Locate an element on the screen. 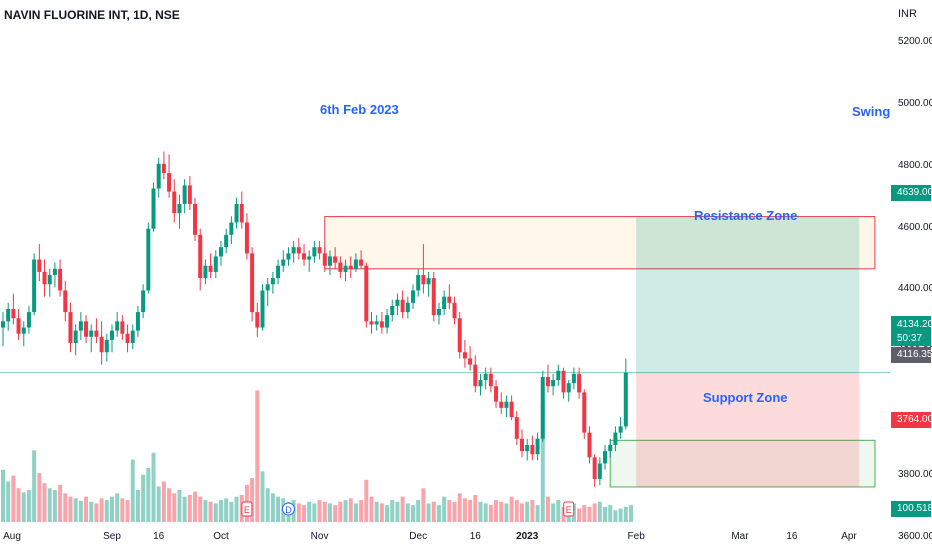 This screenshot has width=932, height=550. resistance-price-badge: 4639.00 is located at coordinates (911, 193).